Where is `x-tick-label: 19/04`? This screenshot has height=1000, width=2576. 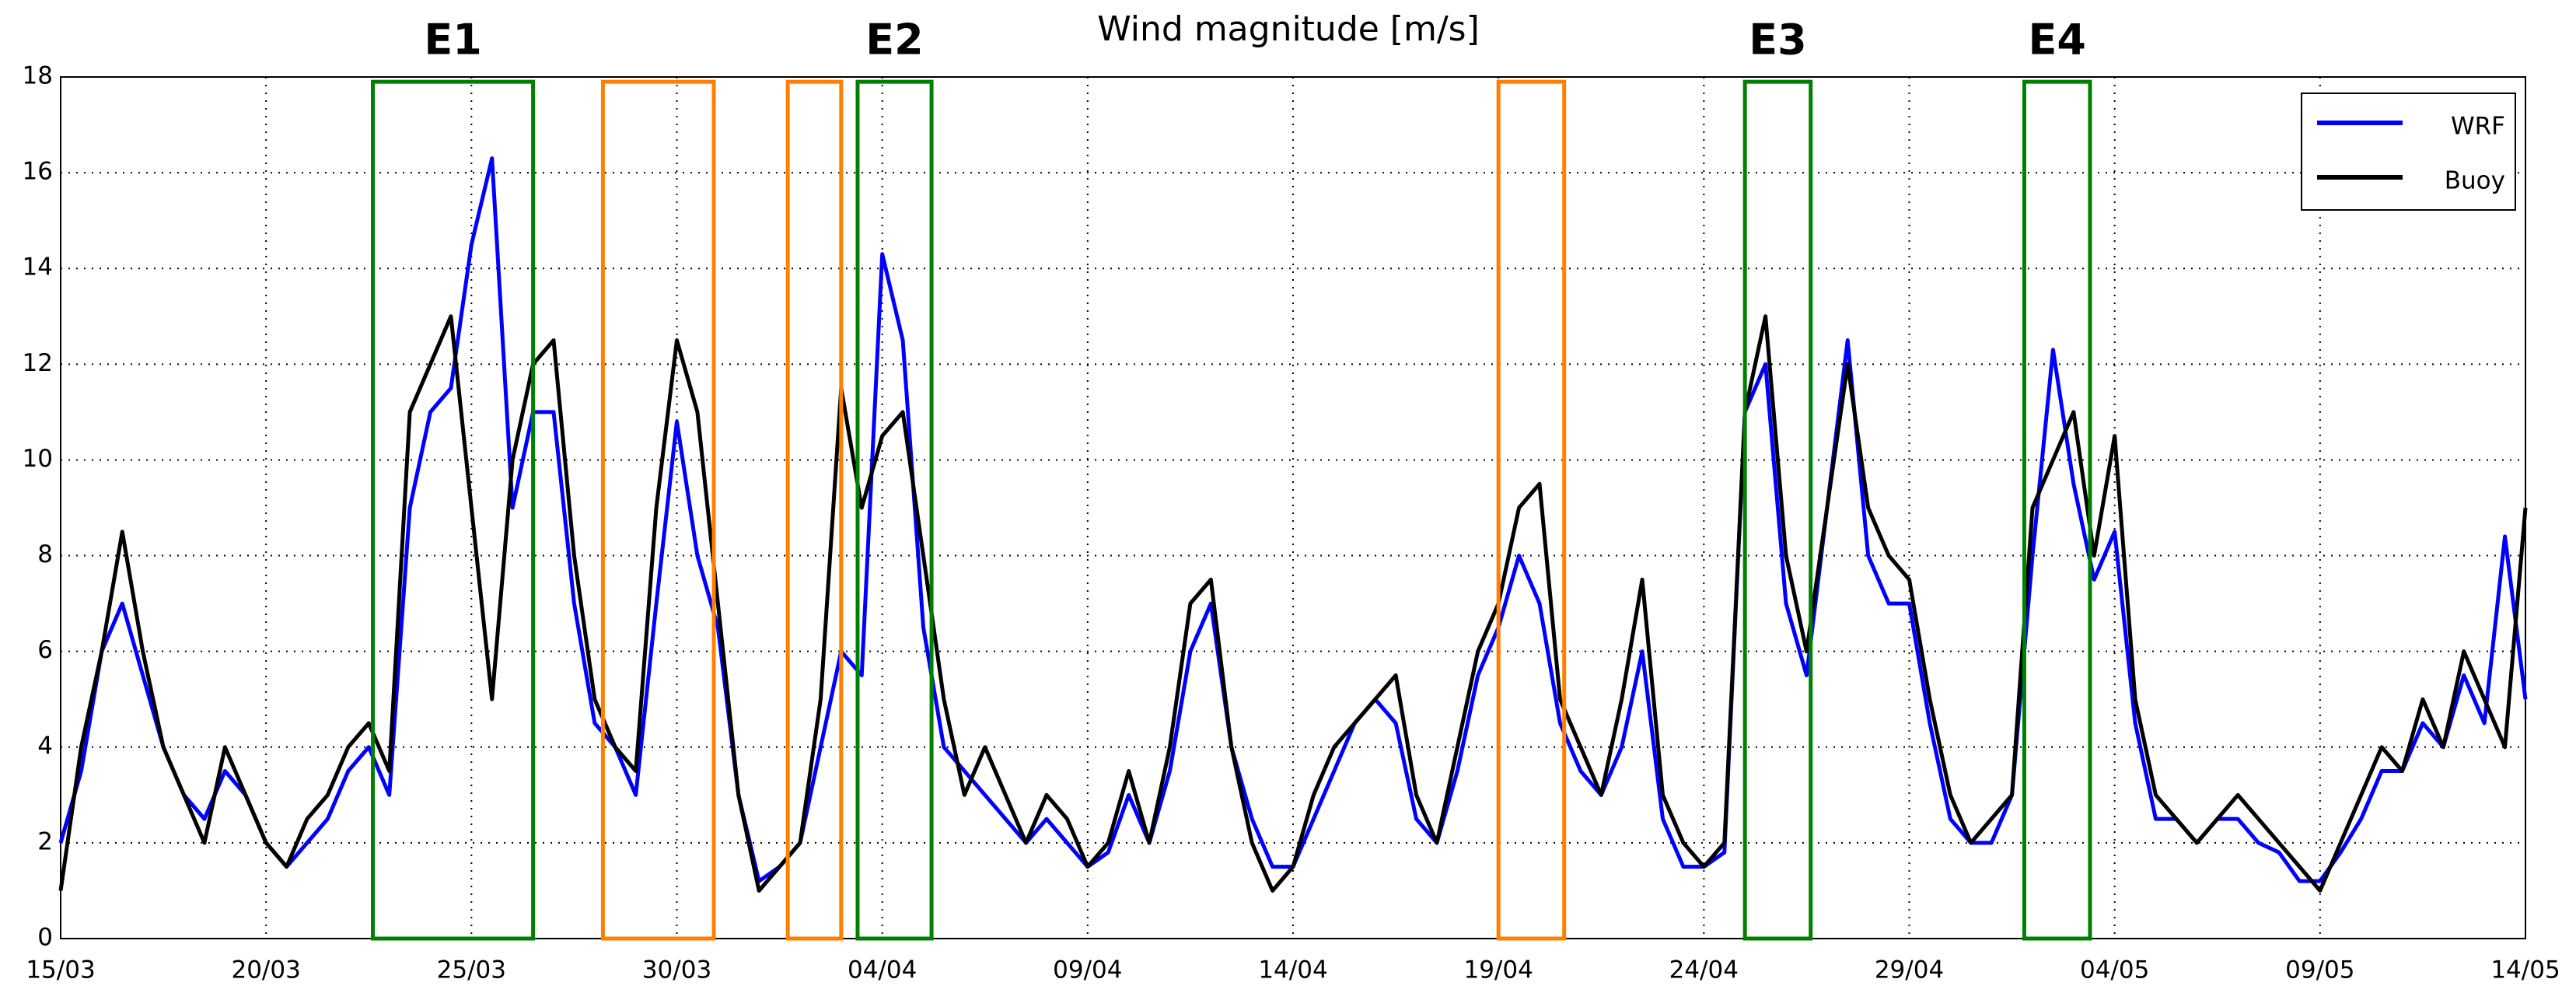 x-tick-label: 19/04 is located at coordinates (1498, 970).